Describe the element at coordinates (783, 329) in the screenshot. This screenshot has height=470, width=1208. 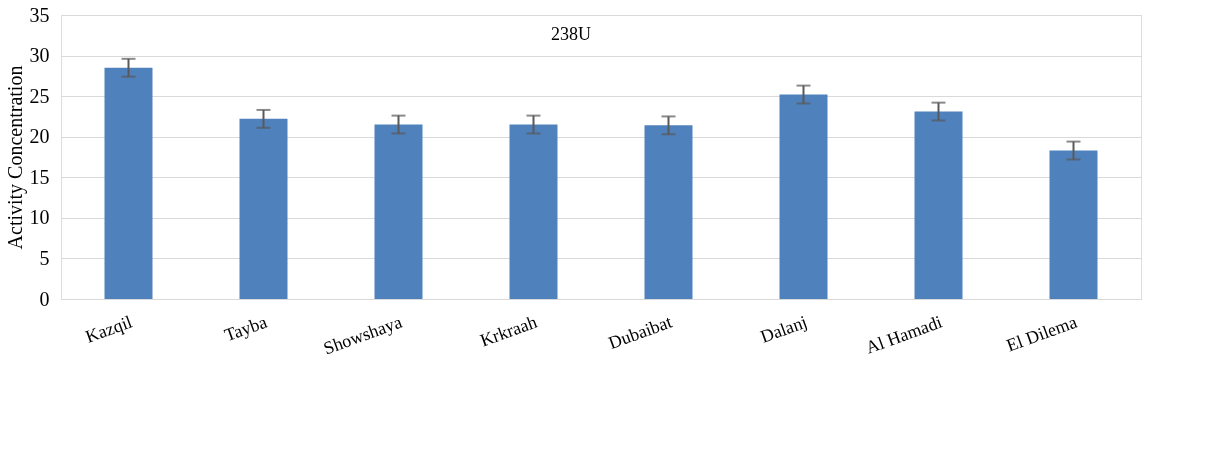
I see `x-tick-label: Dalanj` at that location.